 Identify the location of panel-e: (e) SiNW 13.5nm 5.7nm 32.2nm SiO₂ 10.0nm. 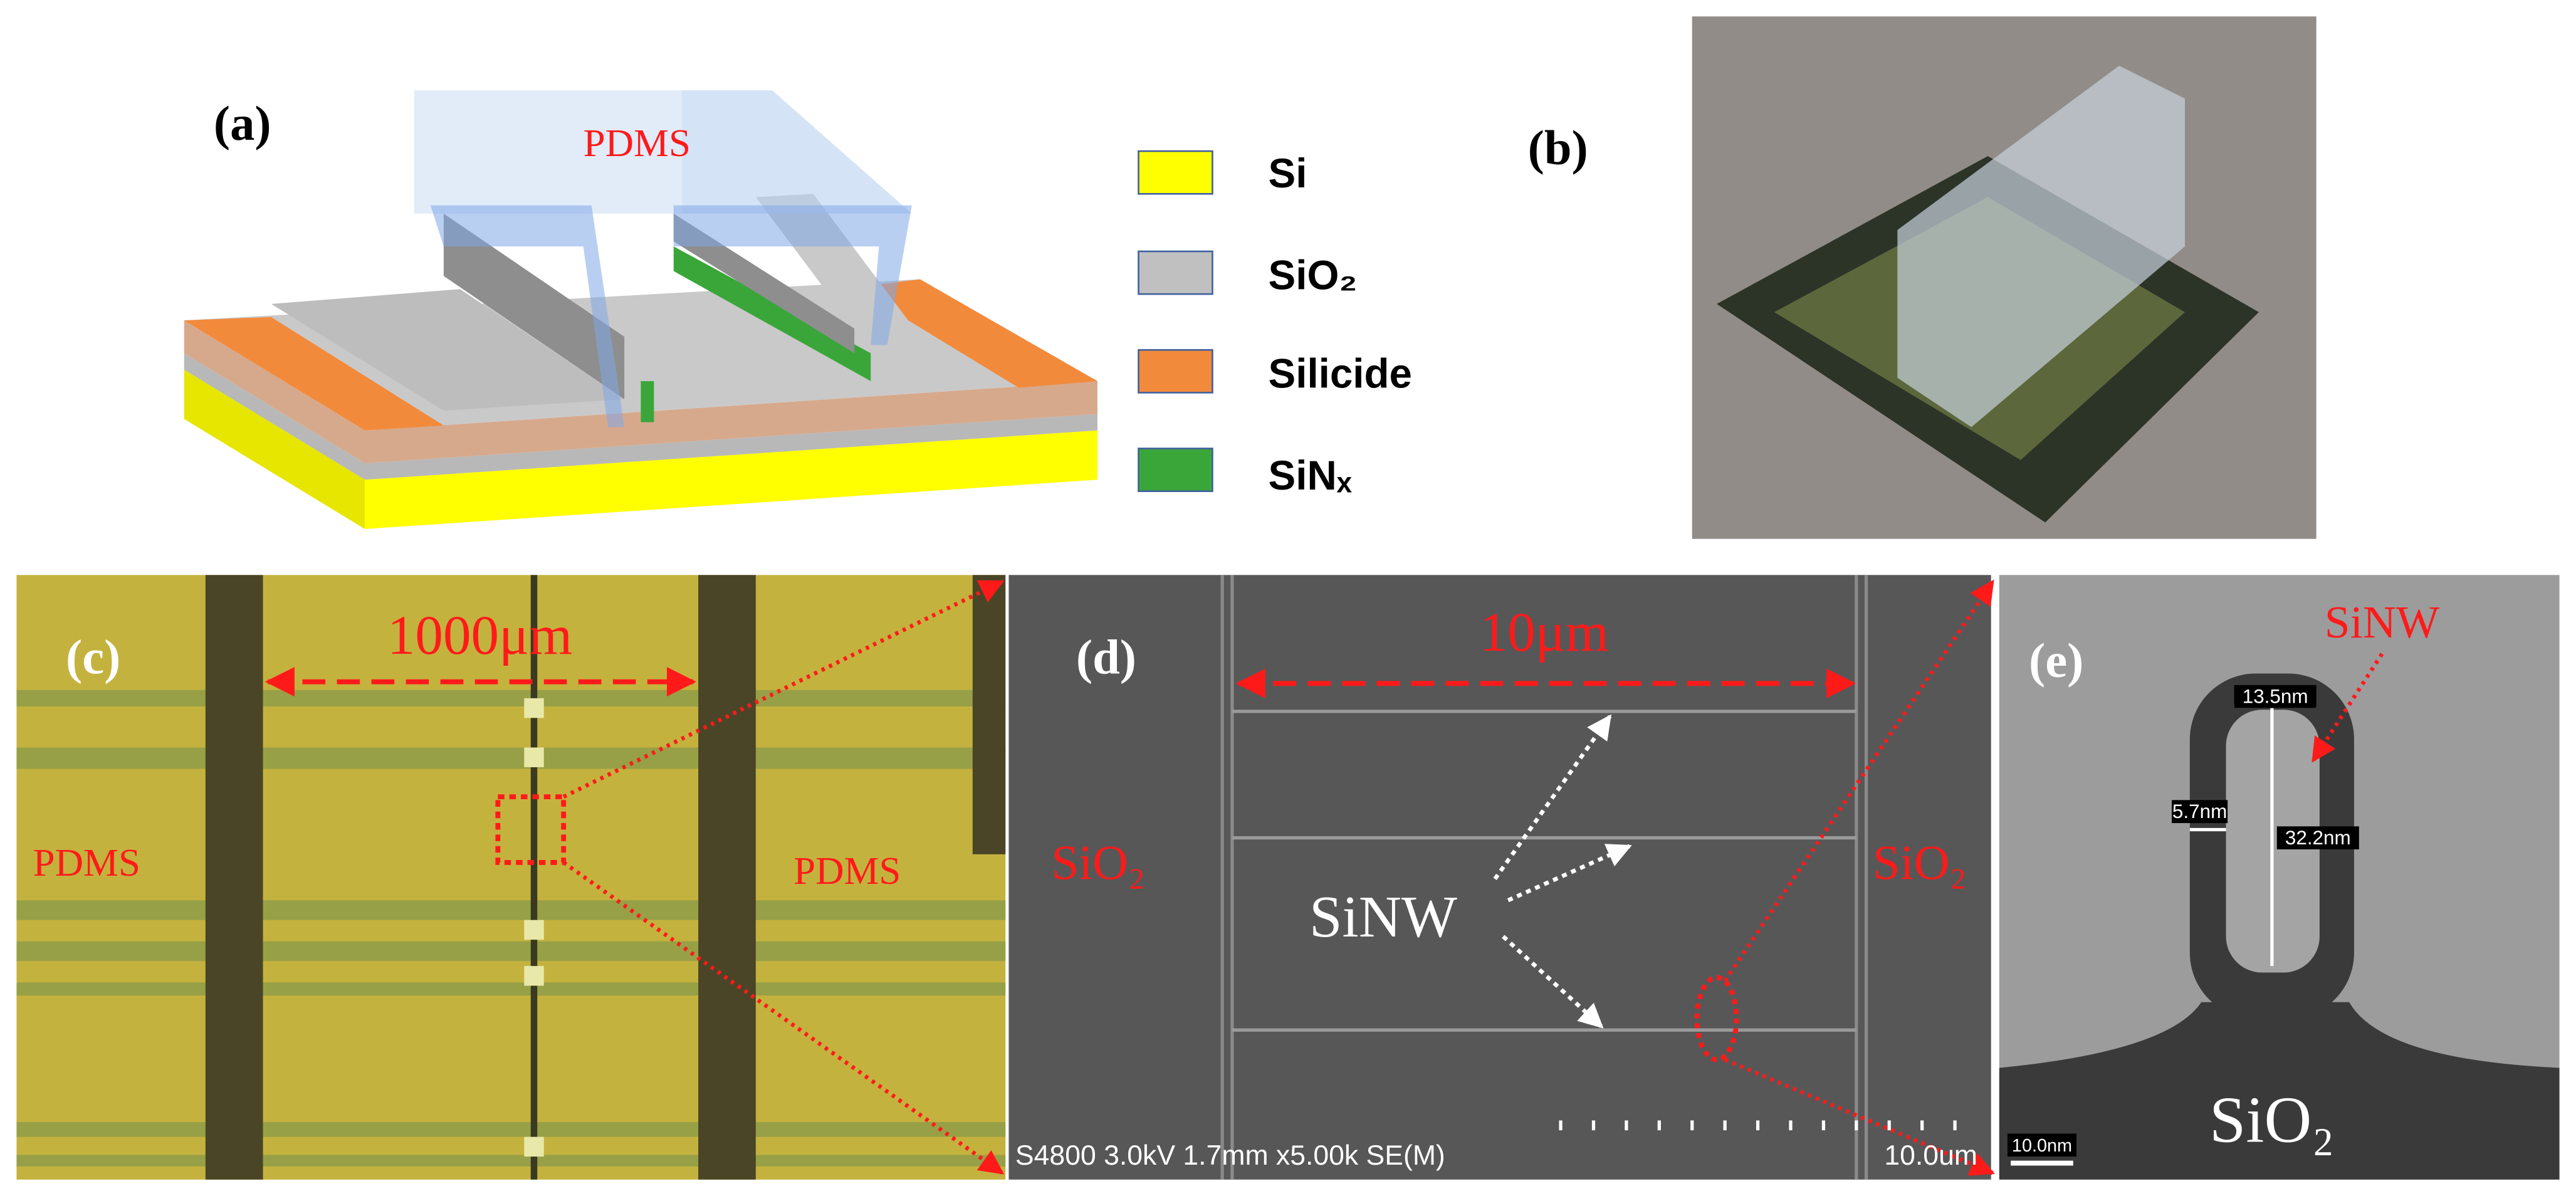
(2279, 878).